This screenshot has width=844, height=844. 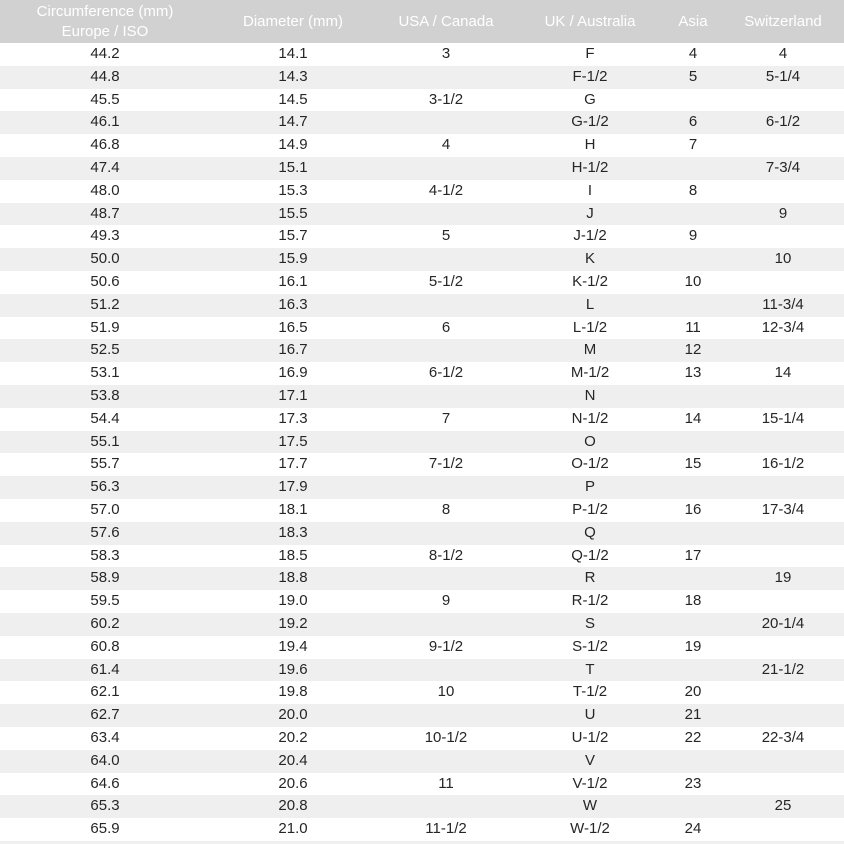 What do you see at coordinates (446, 829) in the screenshot?
I see `cell-usa_canada: 11-1/2` at bounding box center [446, 829].